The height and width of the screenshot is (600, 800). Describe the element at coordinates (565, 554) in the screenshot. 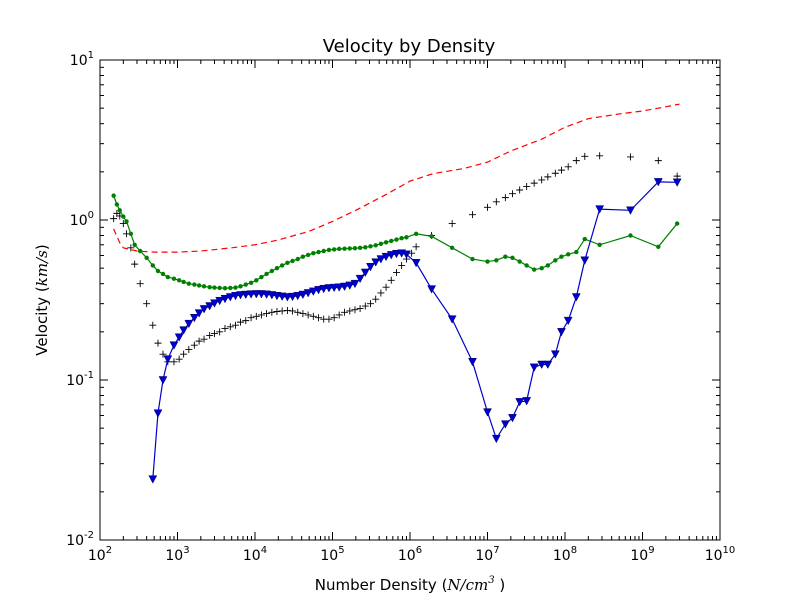

I see `x-tick-label: 10⁸` at that location.